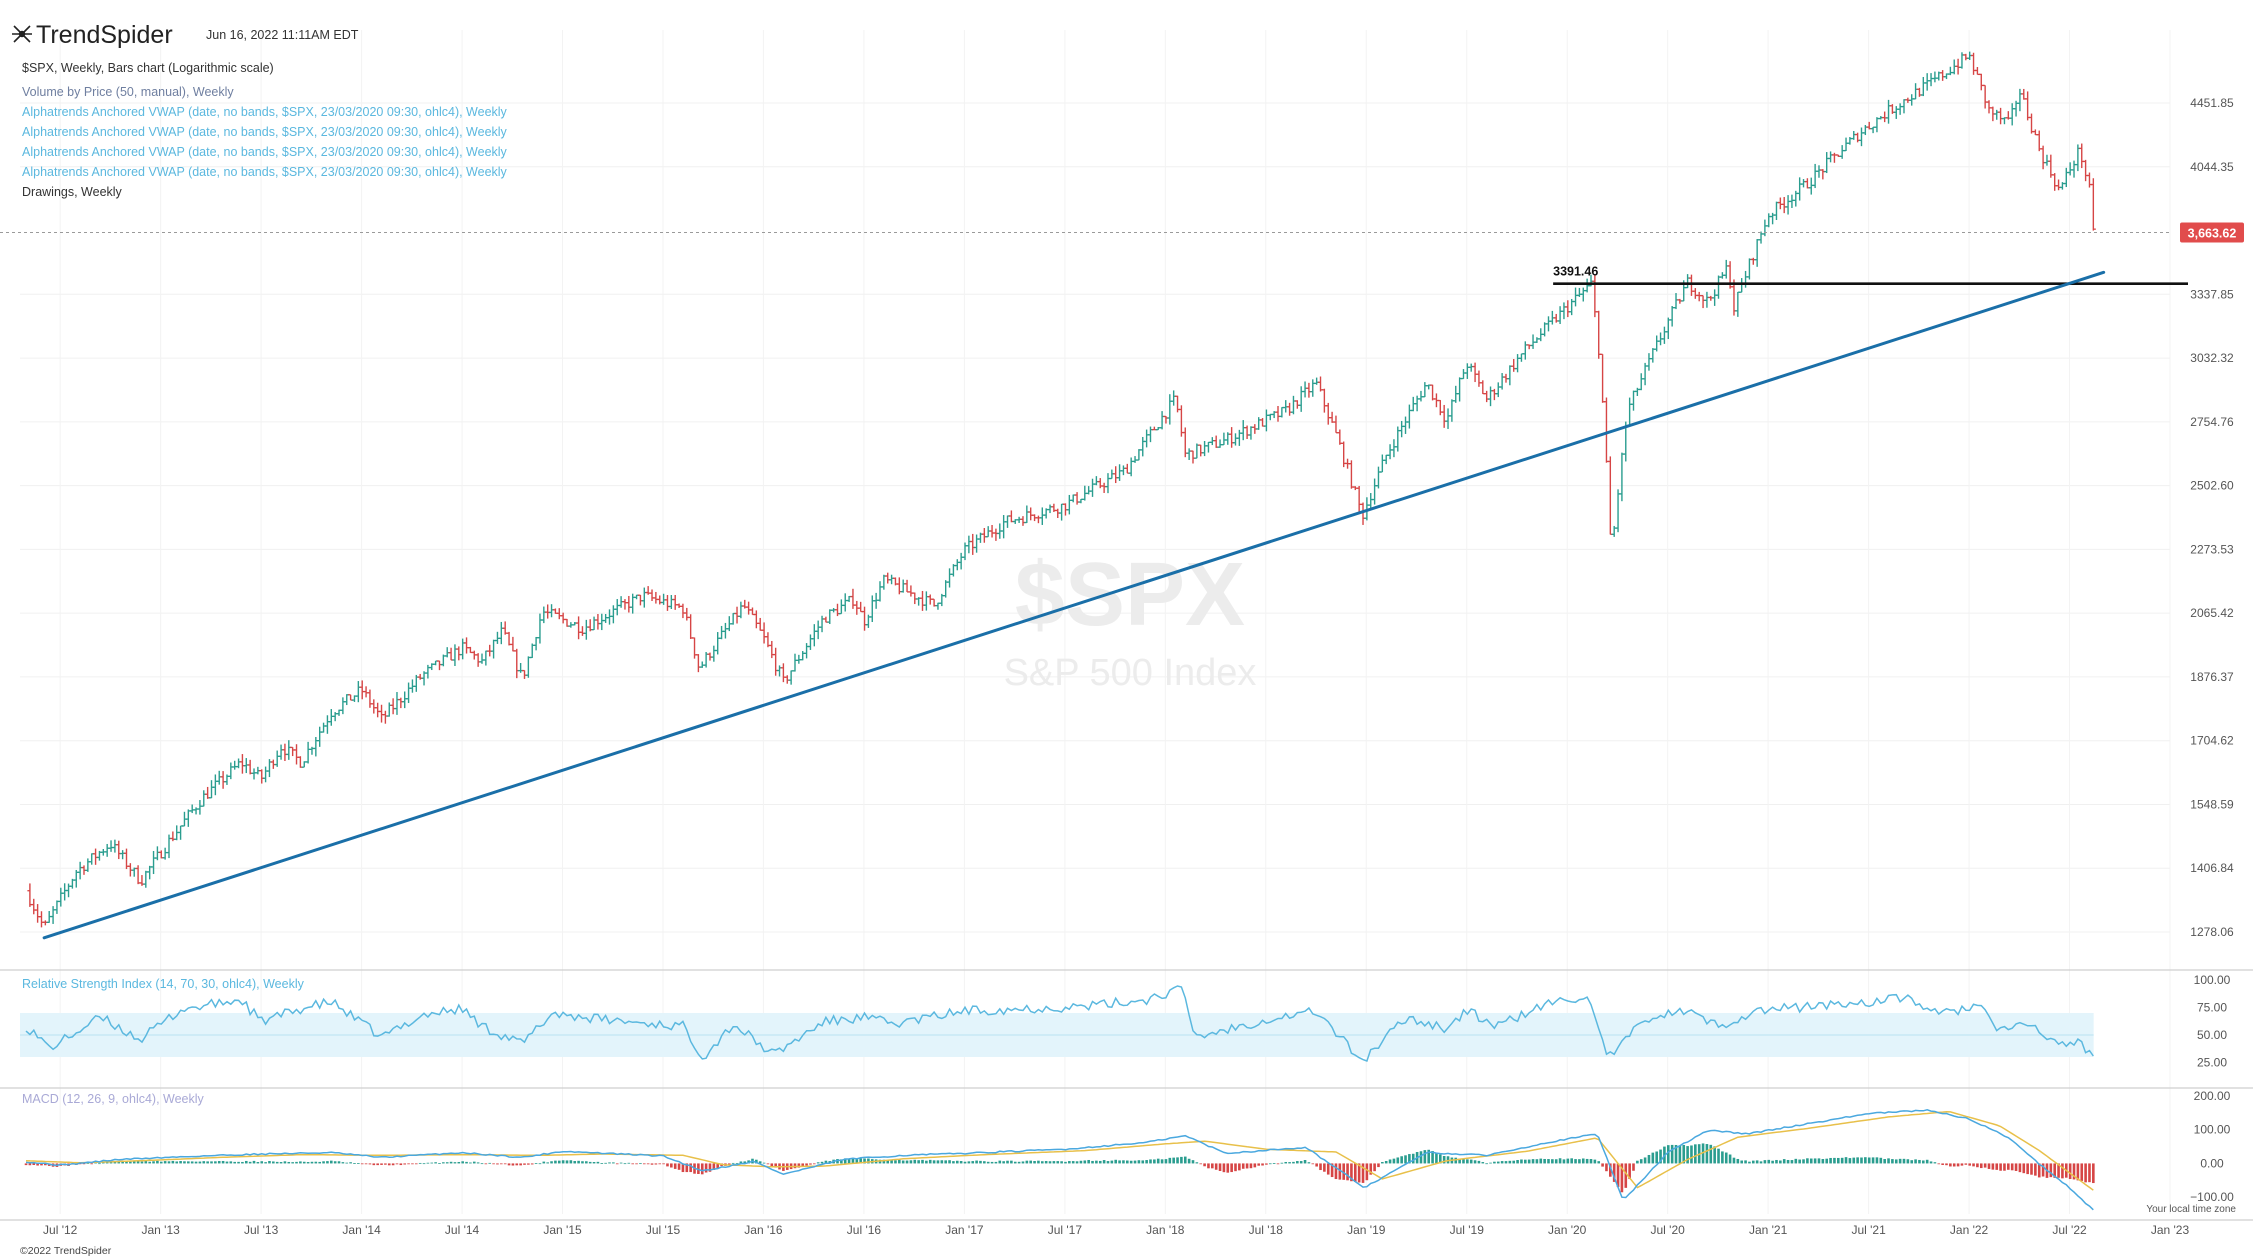  What do you see at coordinates (160, 1230) in the screenshot?
I see `time-axis-label: Jan '13` at bounding box center [160, 1230].